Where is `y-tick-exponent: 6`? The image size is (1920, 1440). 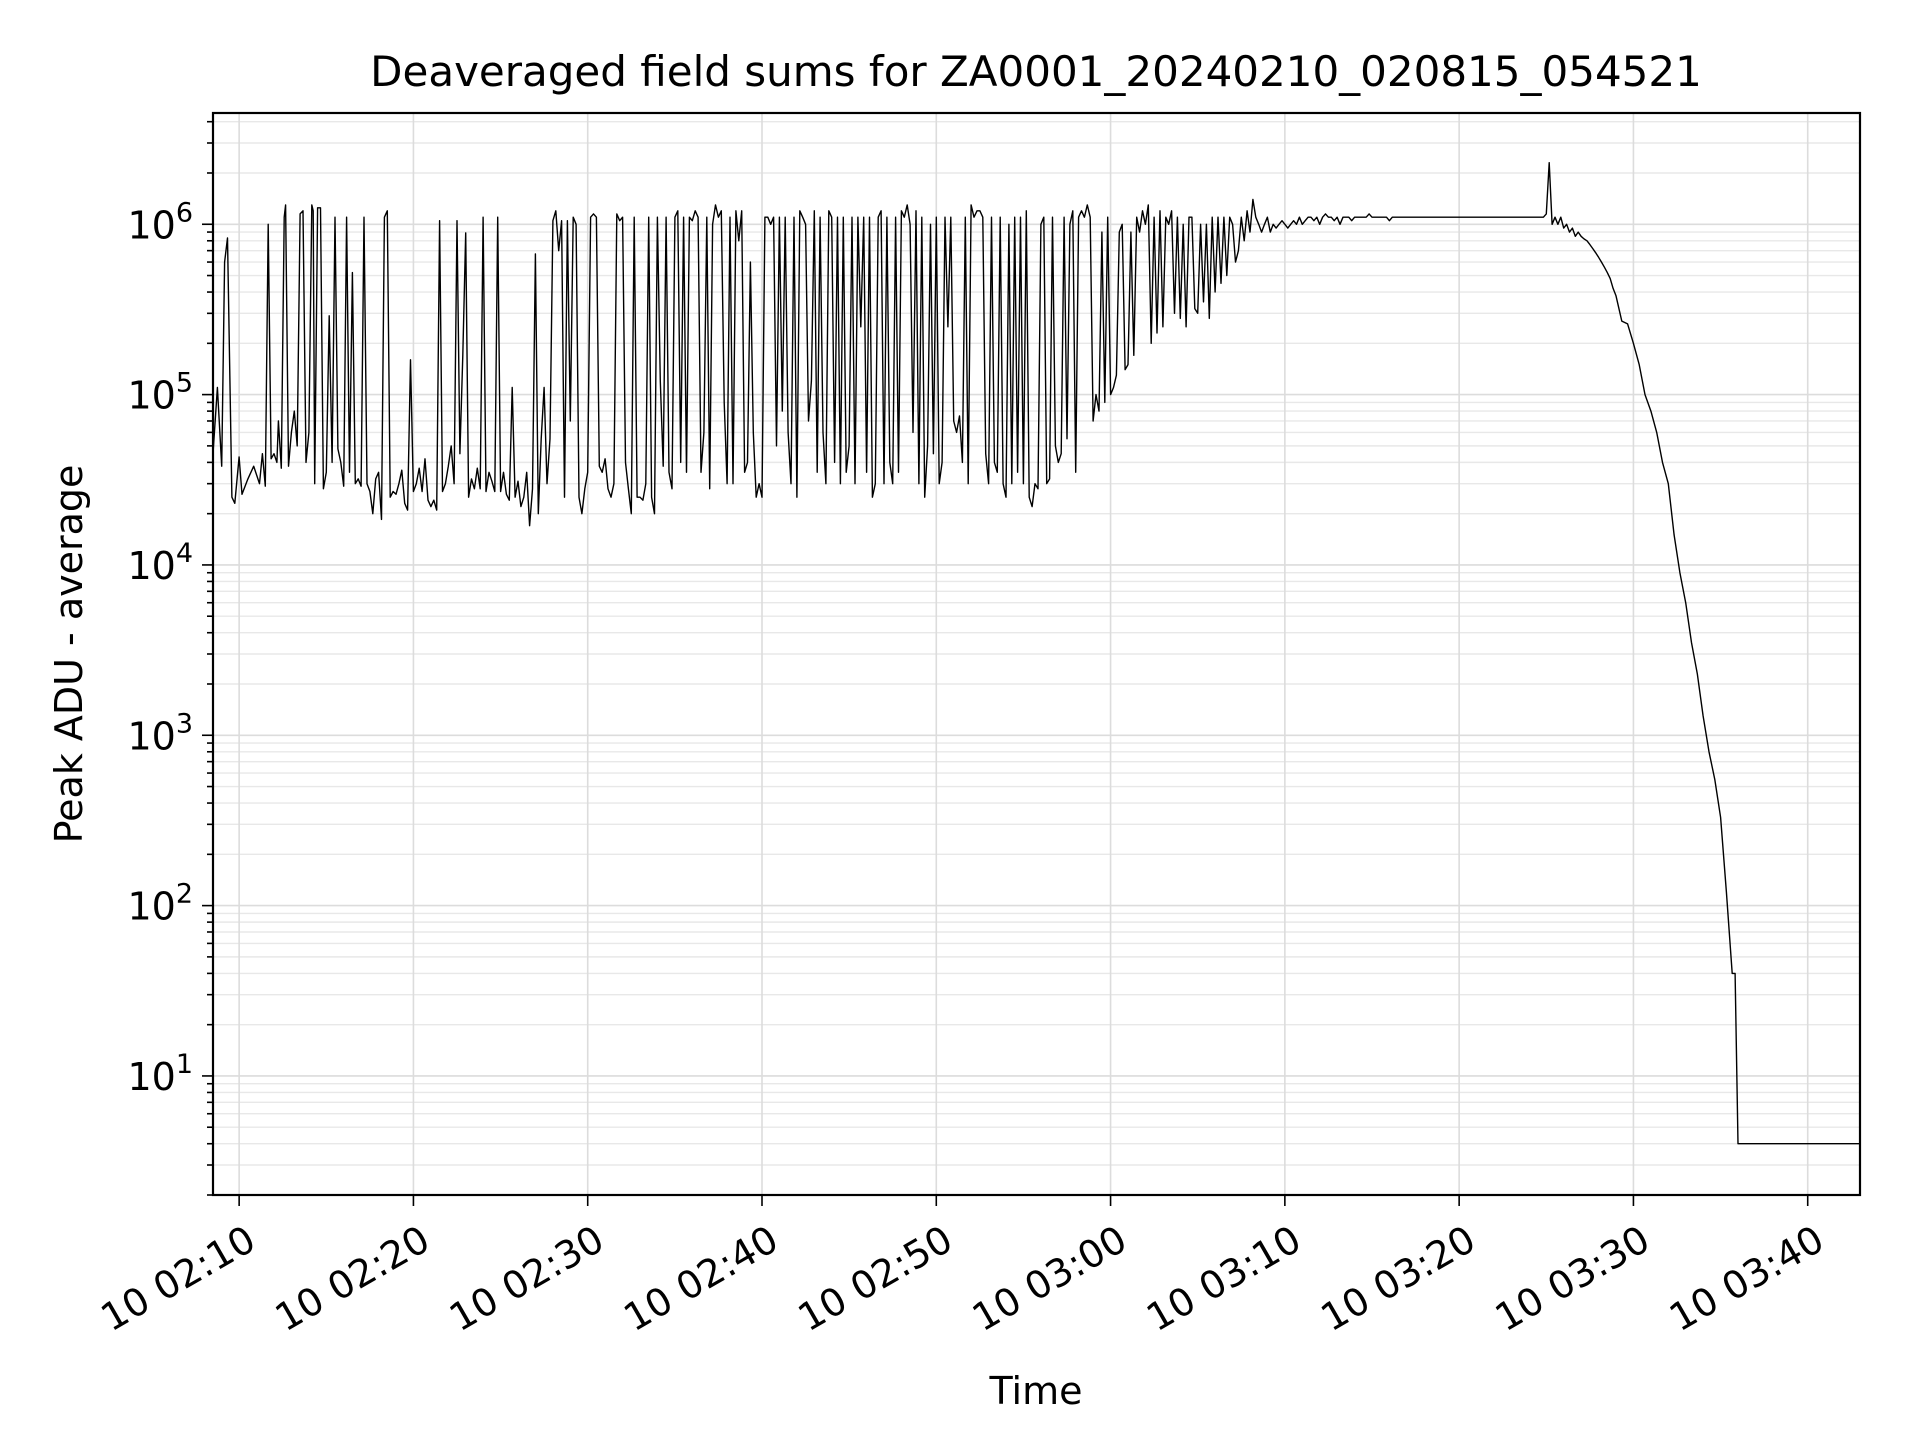
y-tick-exponent: 6 is located at coordinates (184, 212).